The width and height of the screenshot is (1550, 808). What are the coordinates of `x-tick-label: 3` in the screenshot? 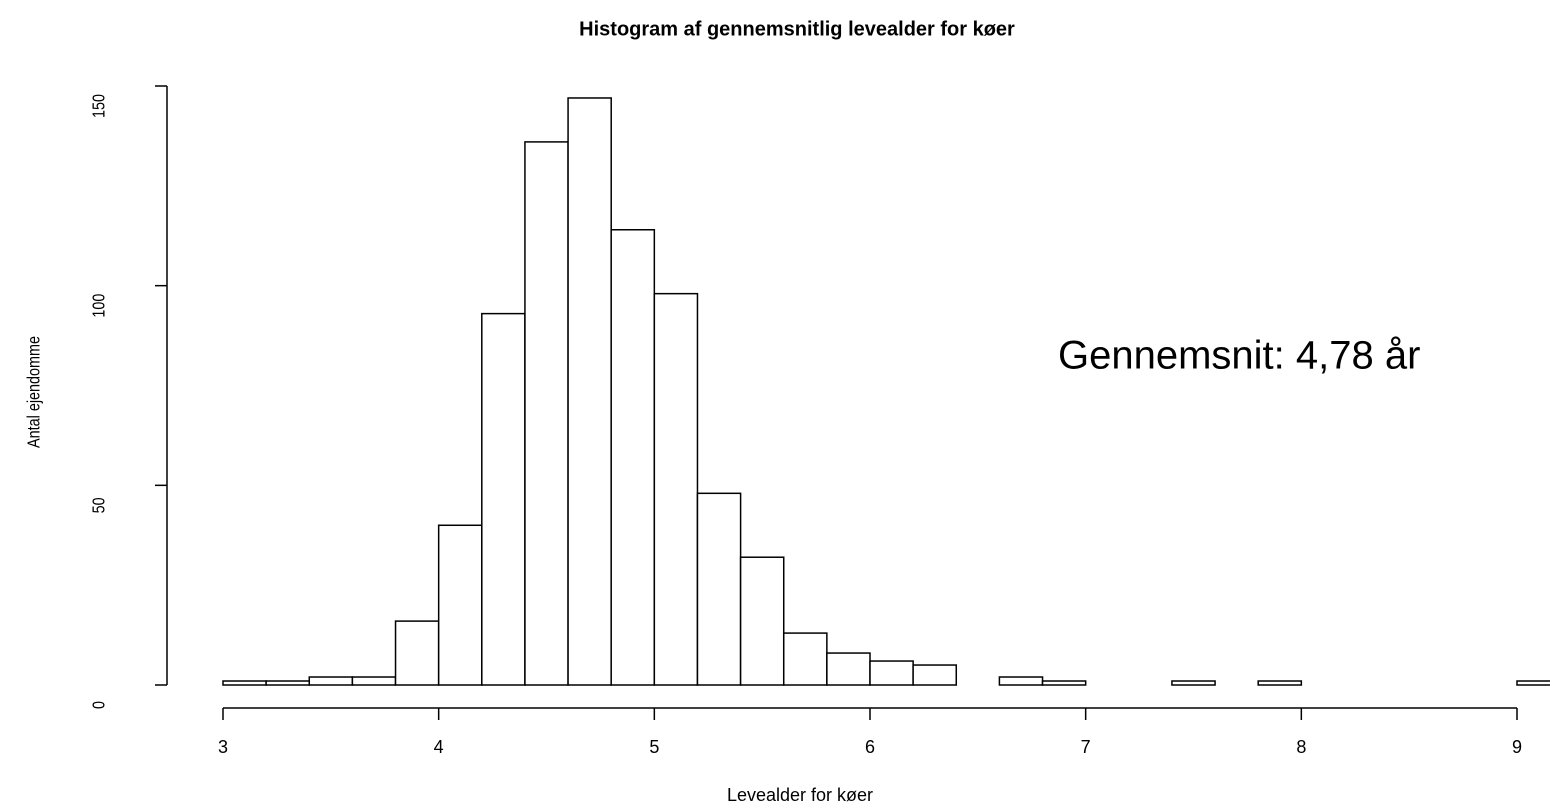 It's located at (223, 747).